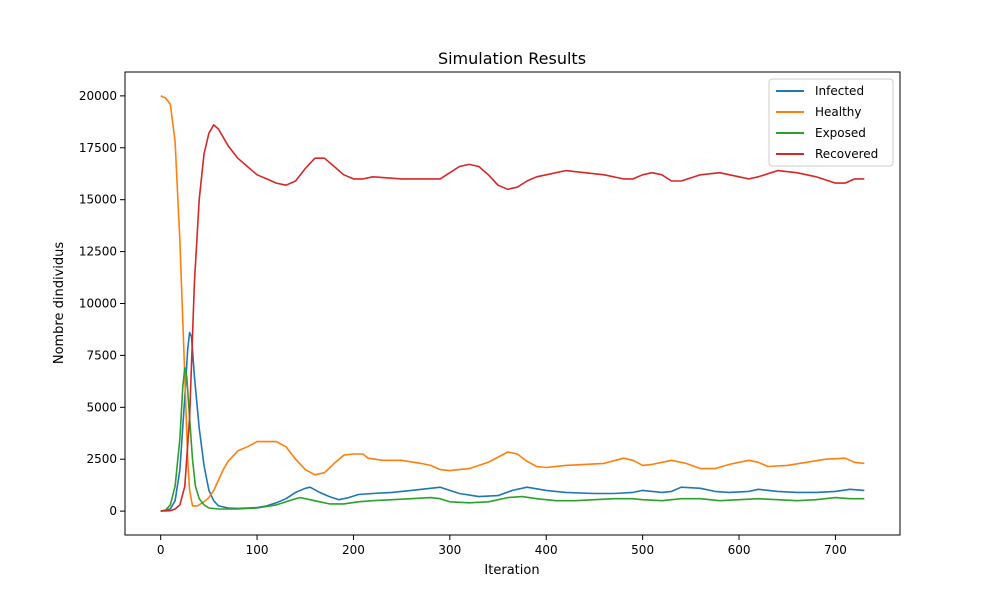  Describe the element at coordinates (98, 200) in the screenshot. I see `y-tick-label: 15000` at that location.